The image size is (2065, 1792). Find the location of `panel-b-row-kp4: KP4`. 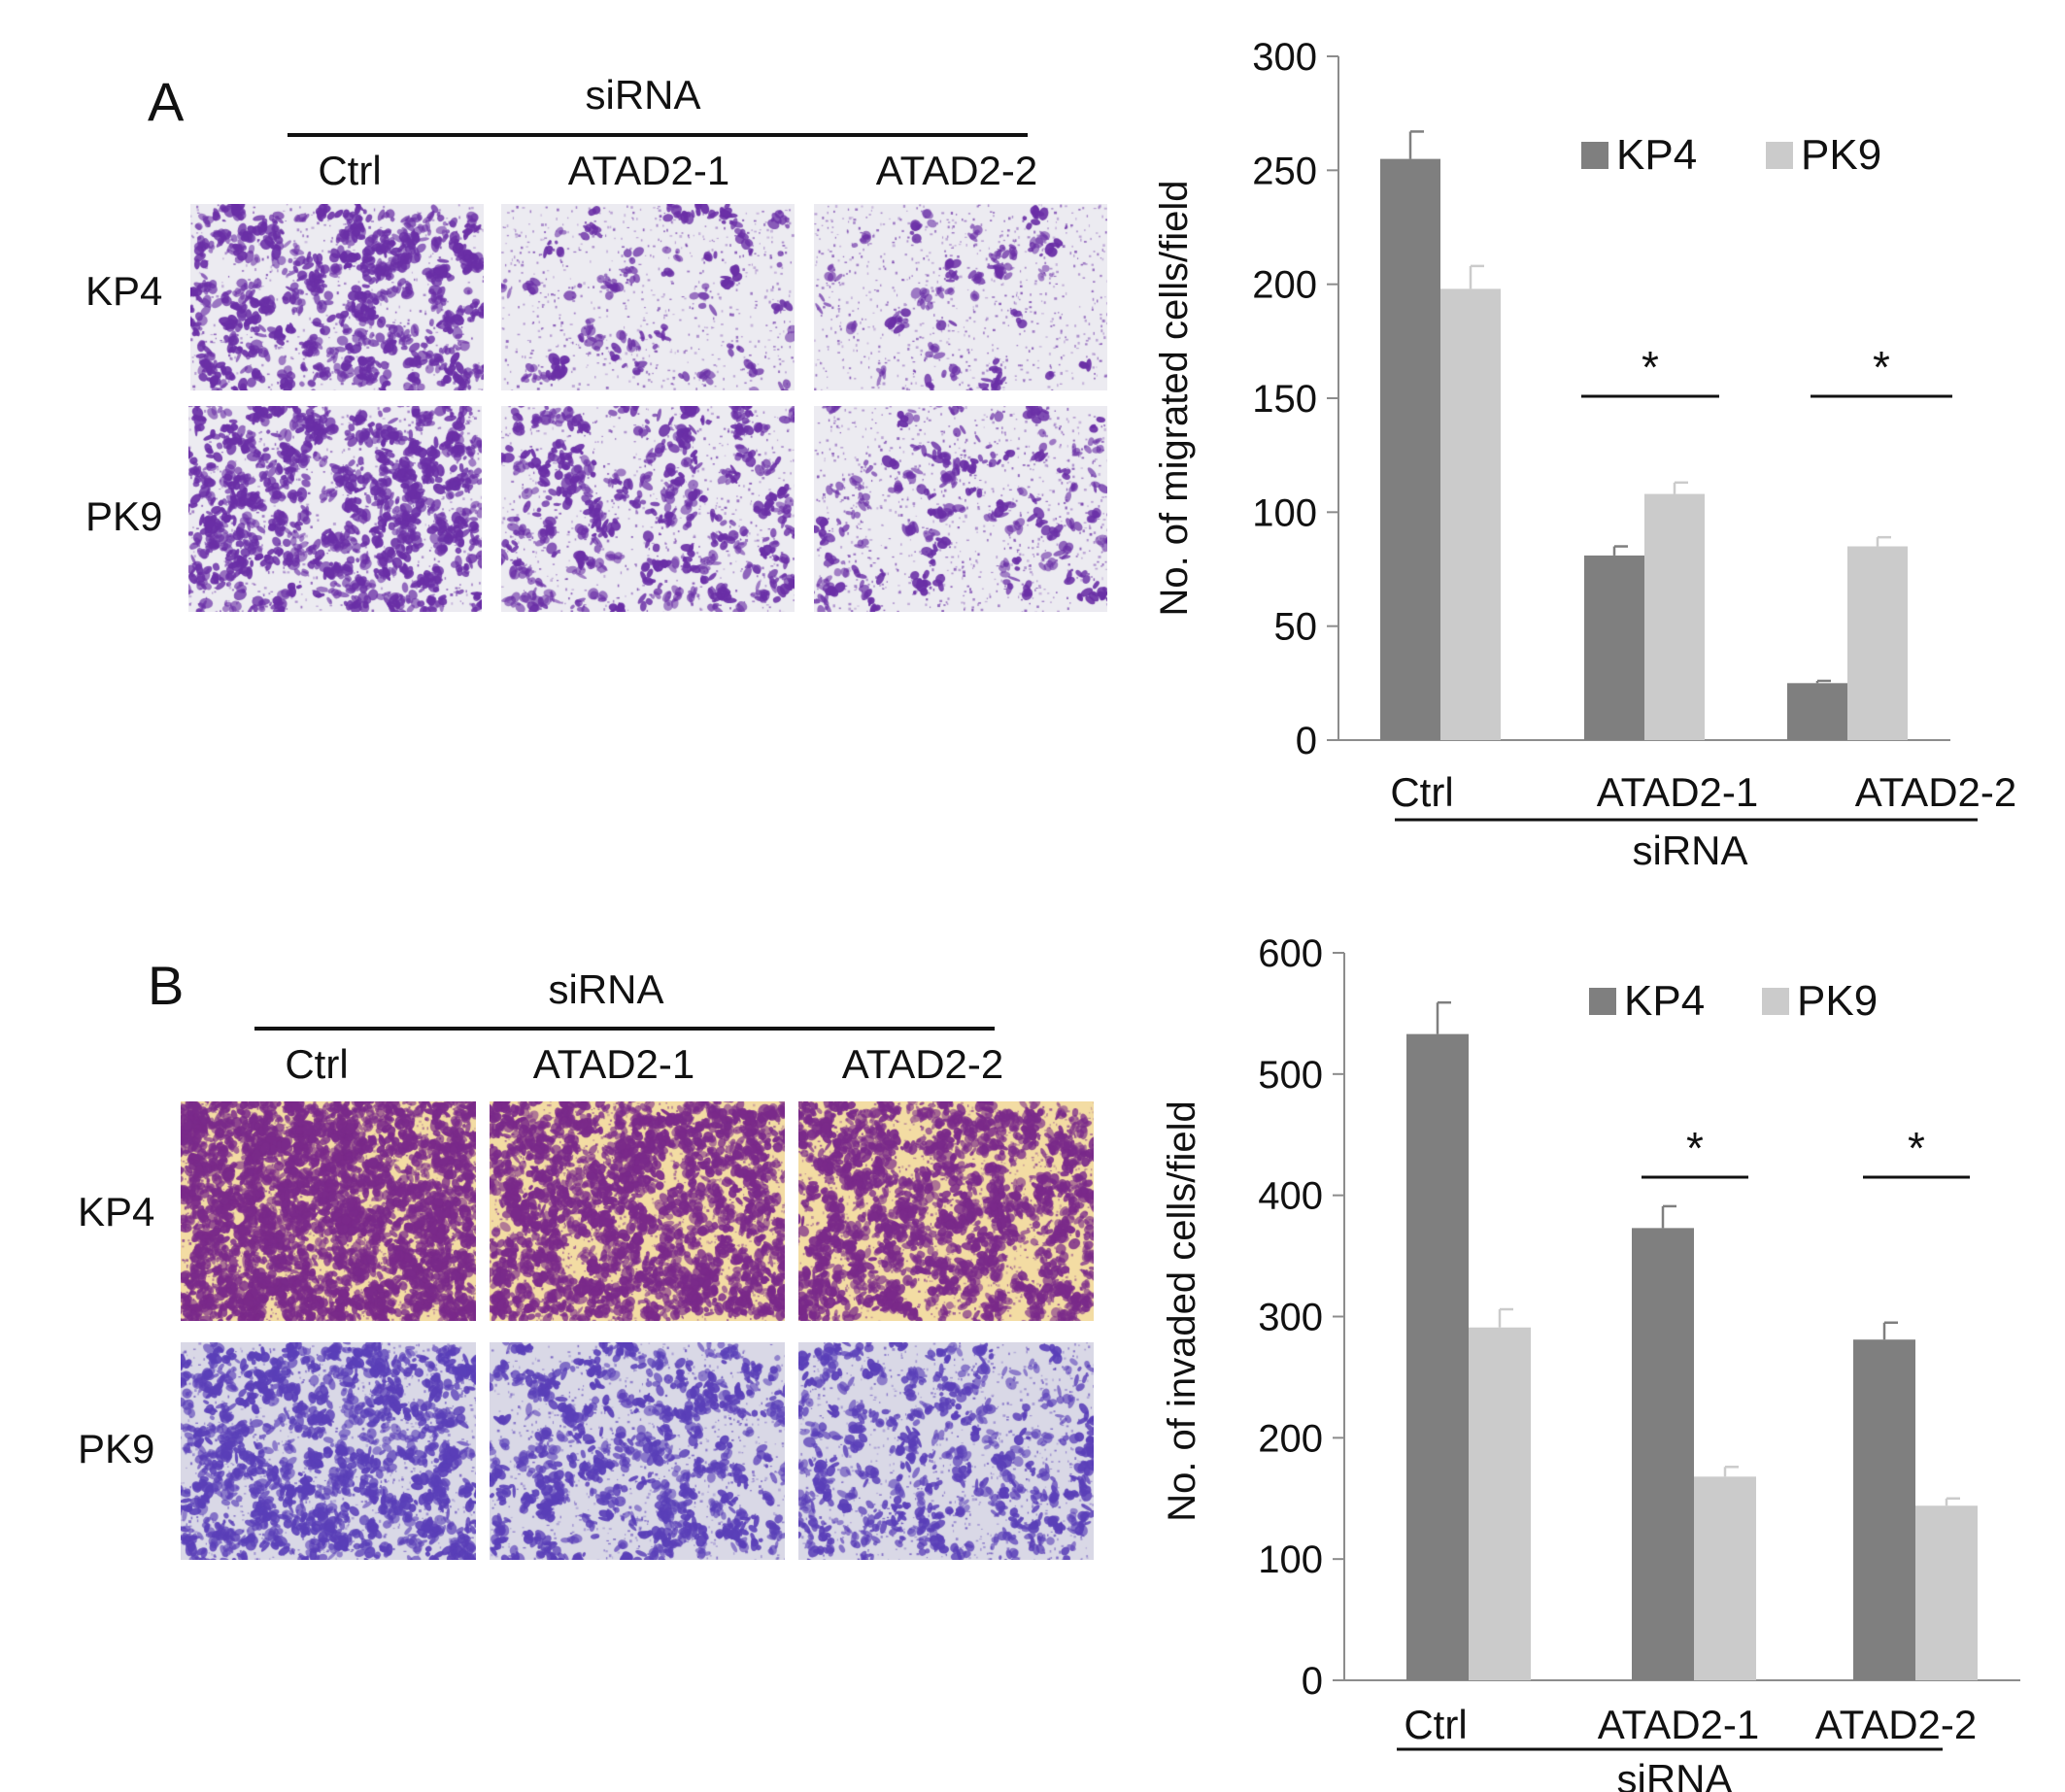

panel-b-row-kp4: KP4 is located at coordinates (116, 1211).